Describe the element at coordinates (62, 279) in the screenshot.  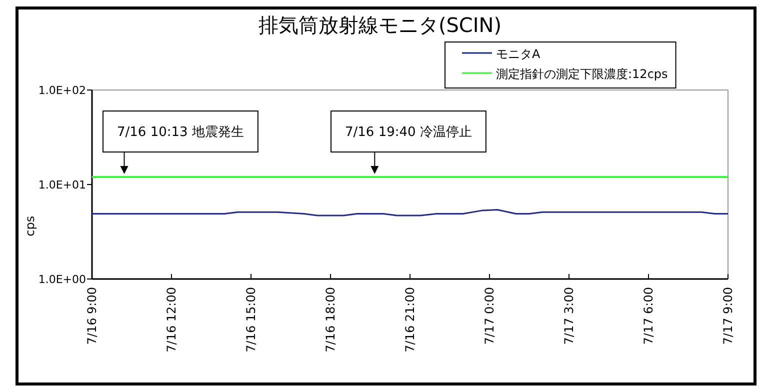
I see `y-tick-label: 1.0E+00` at that location.